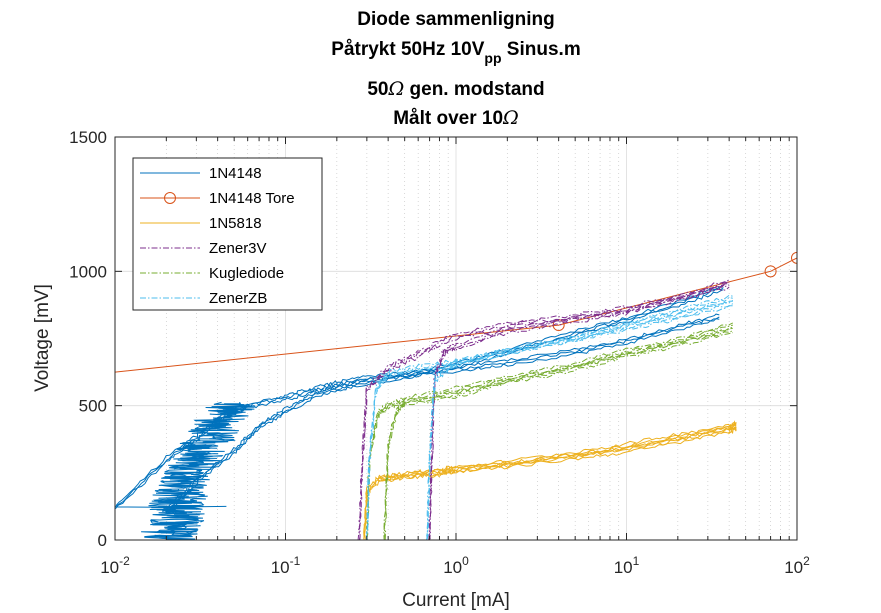 This screenshot has height=613, width=881. I want to click on y-tick-label: 500, so click(93, 406).